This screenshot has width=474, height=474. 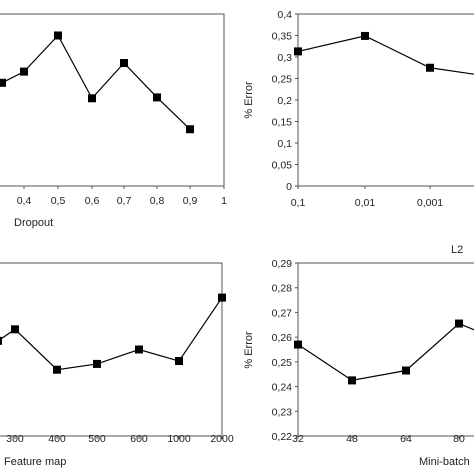 What do you see at coordinates (282, 313) in the screenshot?
I see `y-tick-label: 0,27` at bounding box center [282, 313].